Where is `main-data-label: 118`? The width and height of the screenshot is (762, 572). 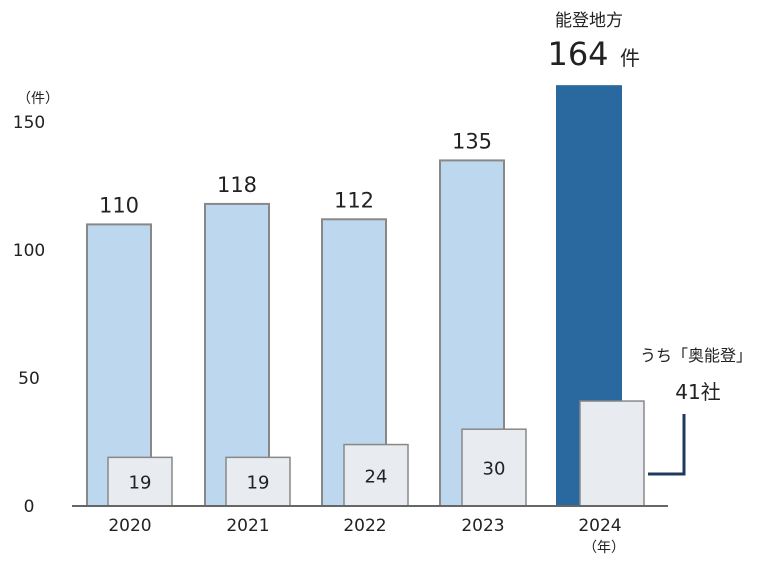 main-data-label: 118 is located at coordinates (237, 185).